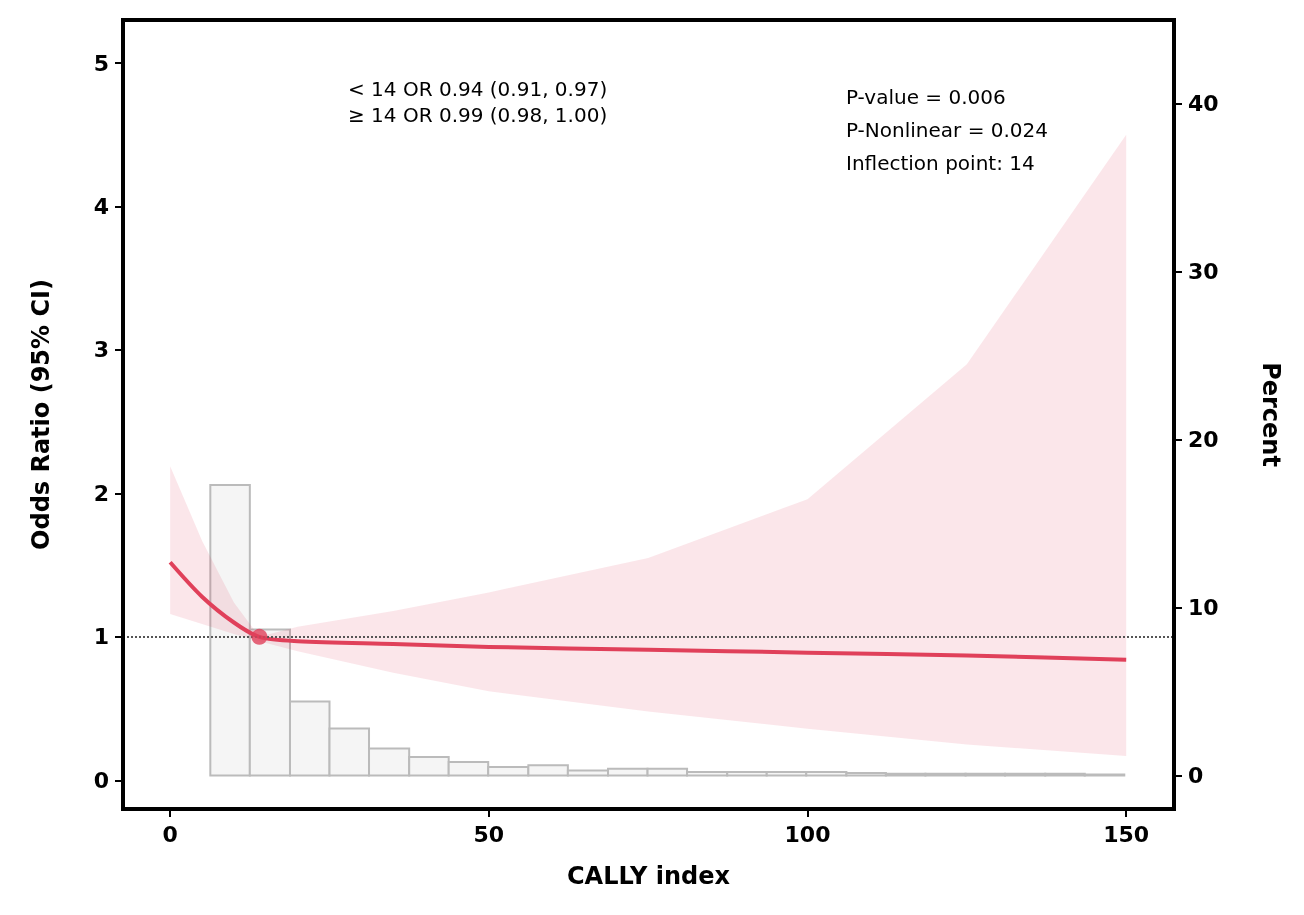 The width and height of the screenshot is (1304, 915). What do you see at coordinates (1196, 775) in the screenshot?
I see `y2-tick-label: 0` at bounding box center [1196, 775].